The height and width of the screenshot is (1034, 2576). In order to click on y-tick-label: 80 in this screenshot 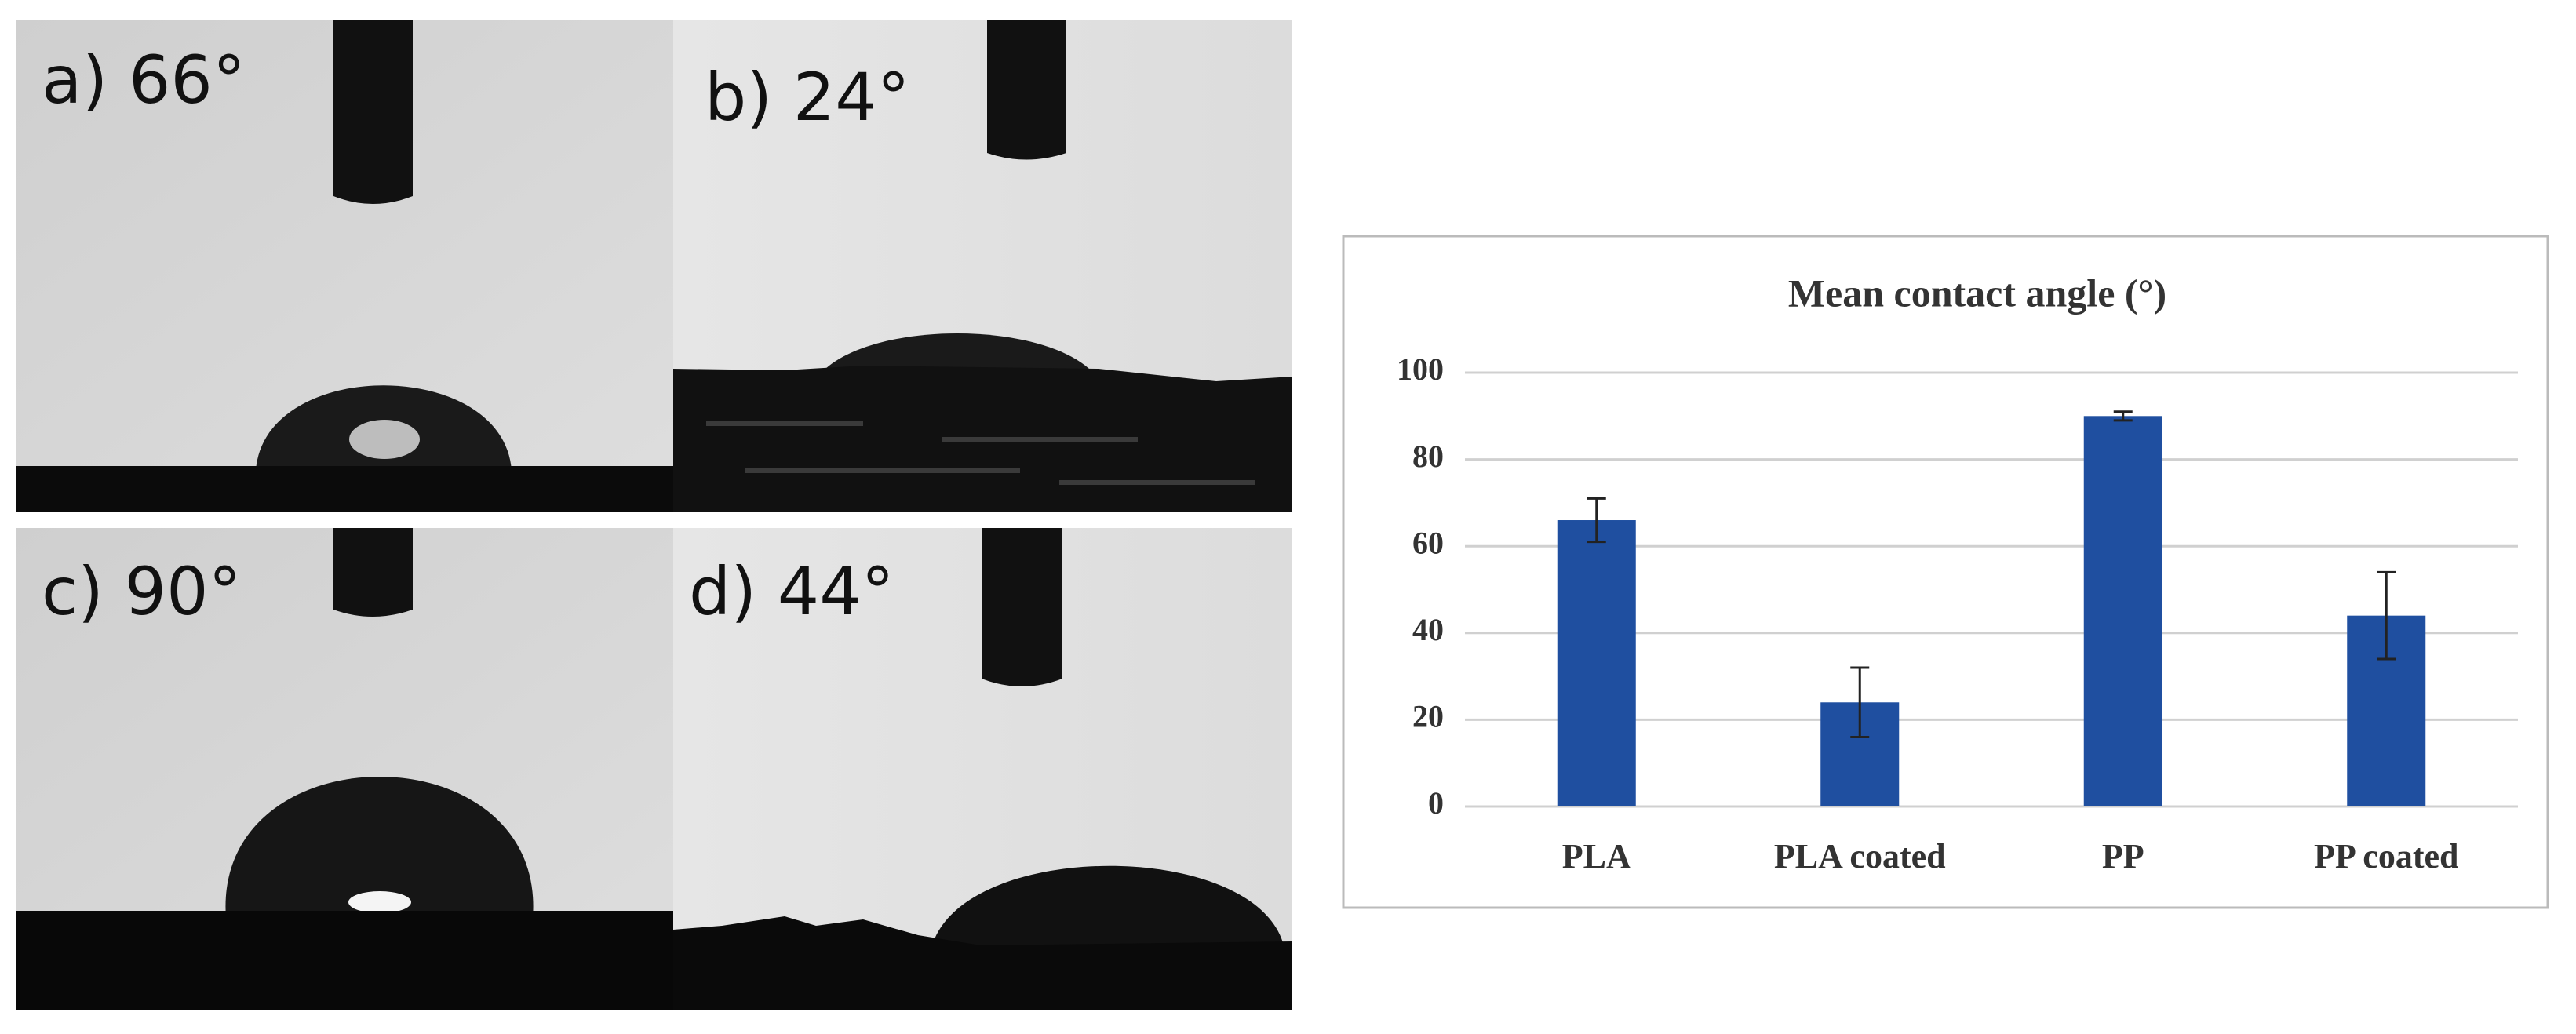, I will do `click(1428, 456)`.